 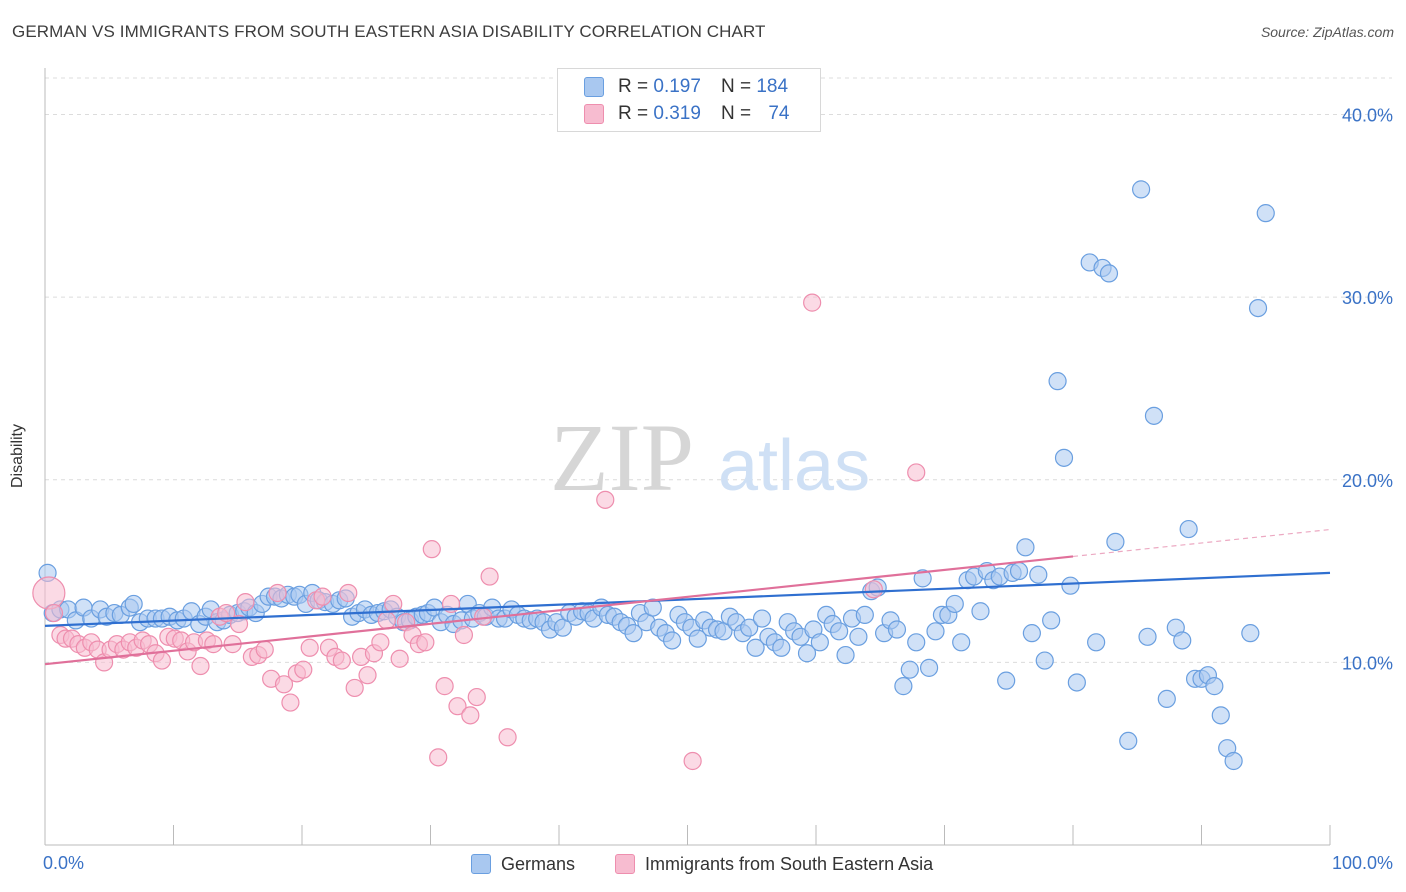 What do you see at coordinates (1367, 663) in the screenshot?
I see `y-tick-label: 10.0%` at bounding box center [1367, 663].